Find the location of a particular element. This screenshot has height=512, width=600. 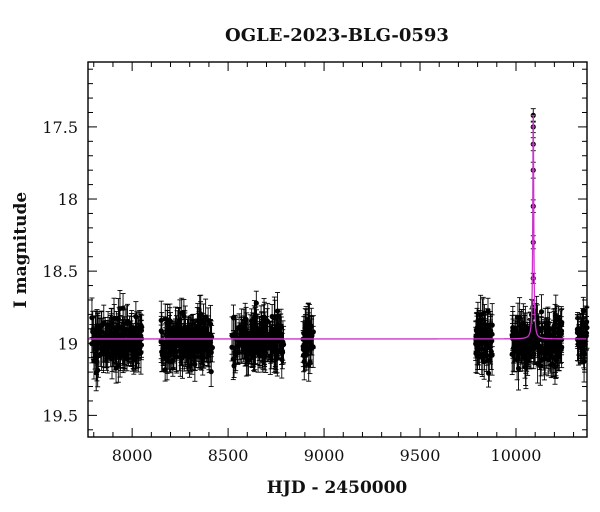

x-tick-label: 8000 is located at coordinates (132, 455).